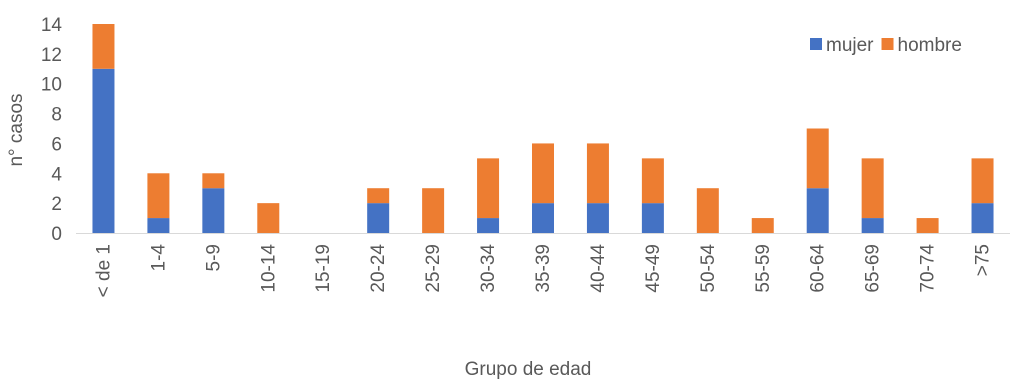  What do you see at coordinates (323, 268) in the screenshot?
I see `x-tick-label: 15-19` at bounding box center [323, 268].